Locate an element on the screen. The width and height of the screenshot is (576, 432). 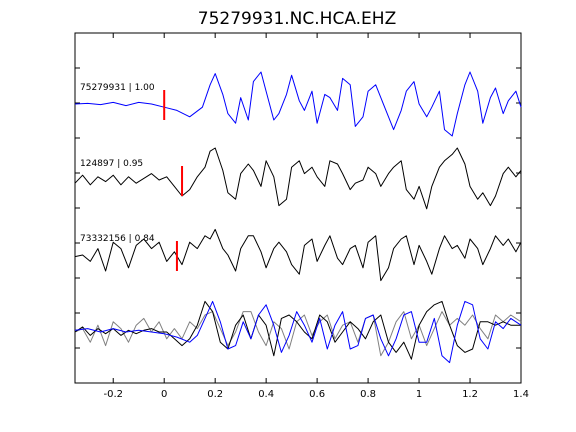
x-tick-label: 1.2 is located at coordinates (470, 394).